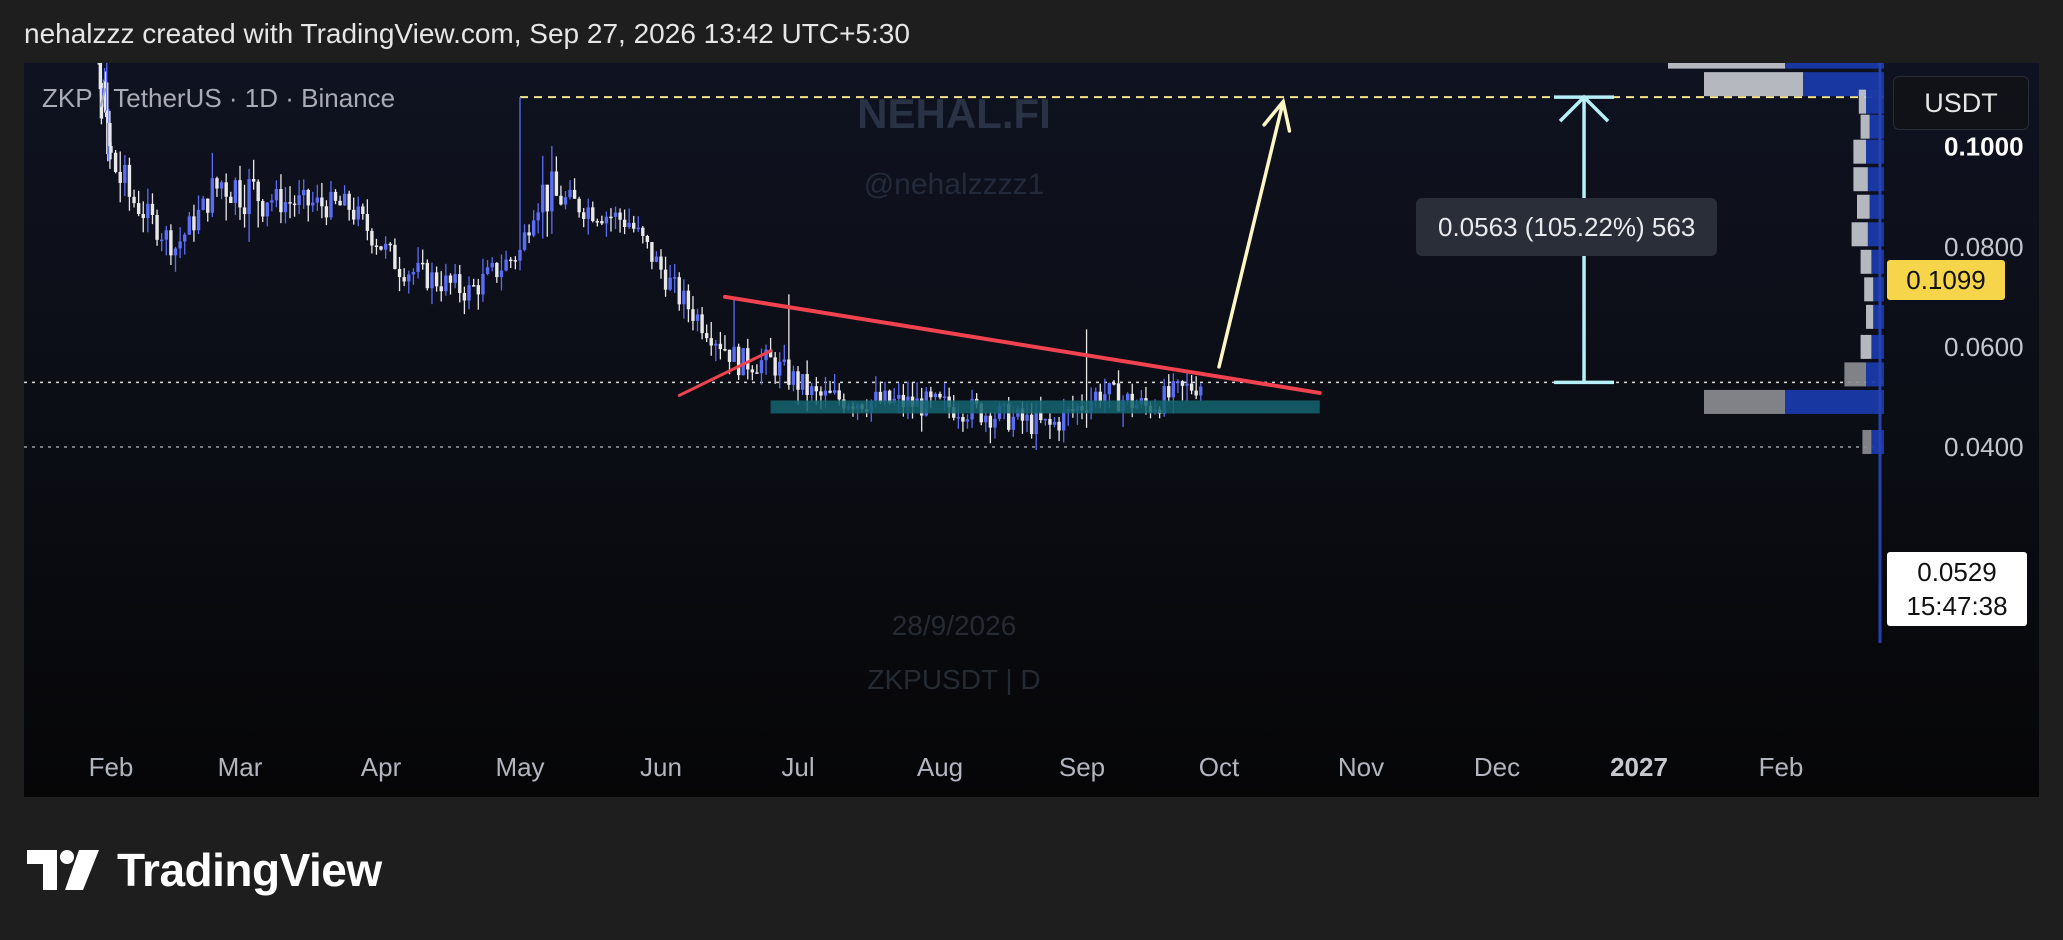 This screenshot has height=940, width=2063. What do you see at coordinates (1781, 767) in the screenshot?
I see `x-tick-label: Feb` at bounding box center [1781, 767].